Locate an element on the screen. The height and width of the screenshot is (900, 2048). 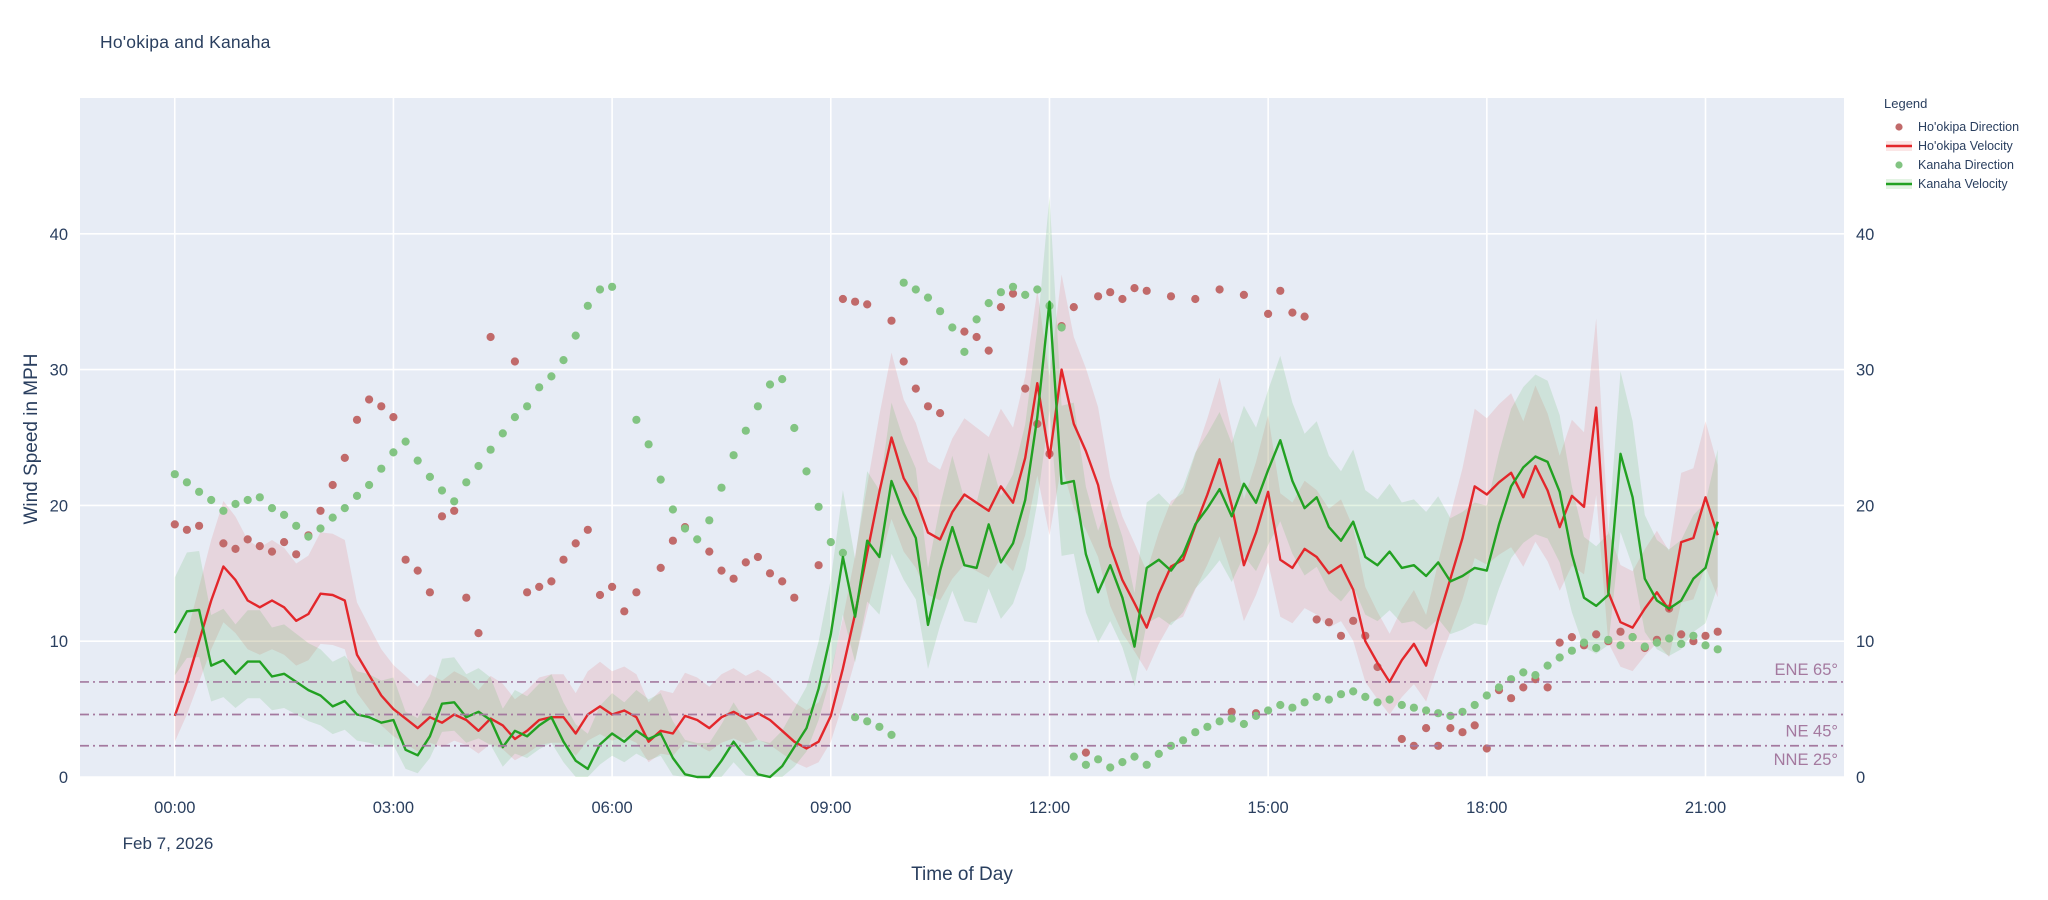
legend-item-kanaha-velocity: Kanaha Velocity is located at coordinates (1964, 183).